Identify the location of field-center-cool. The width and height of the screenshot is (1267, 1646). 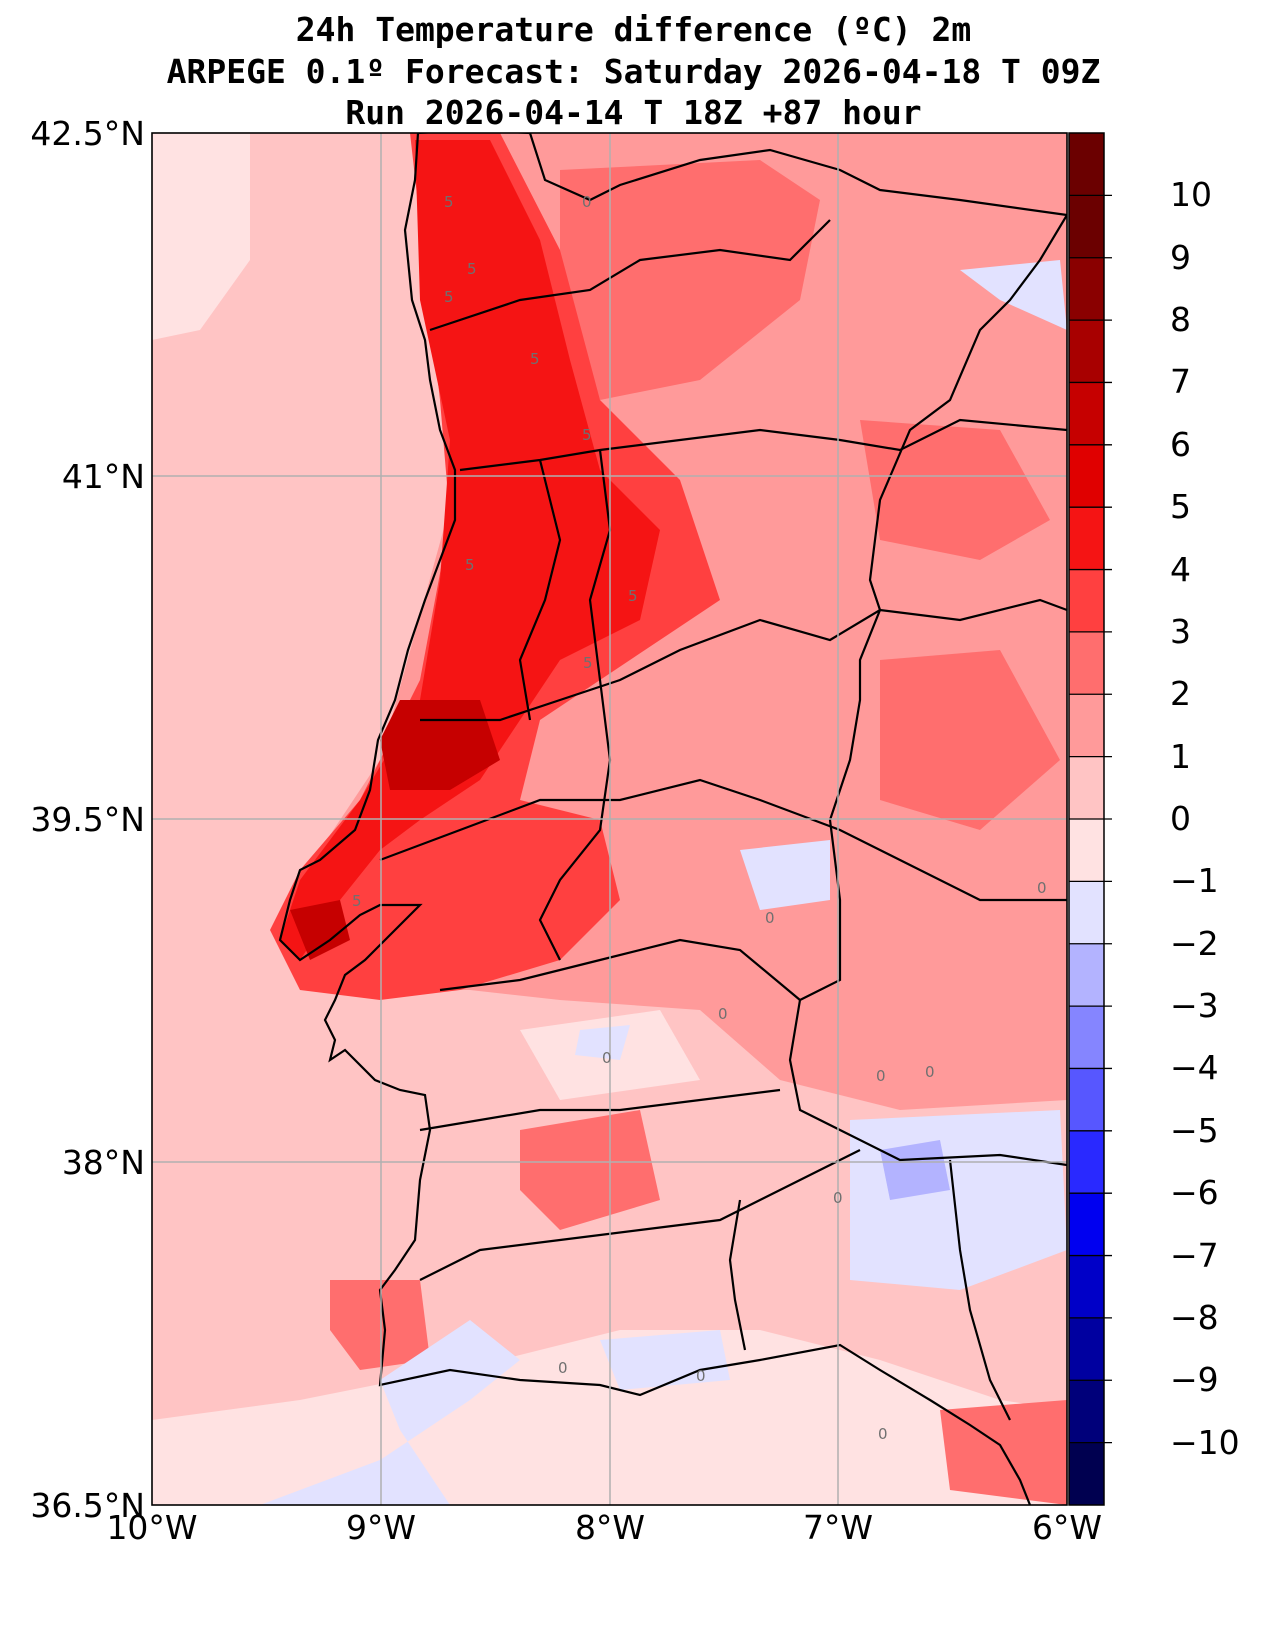
(785, 875).